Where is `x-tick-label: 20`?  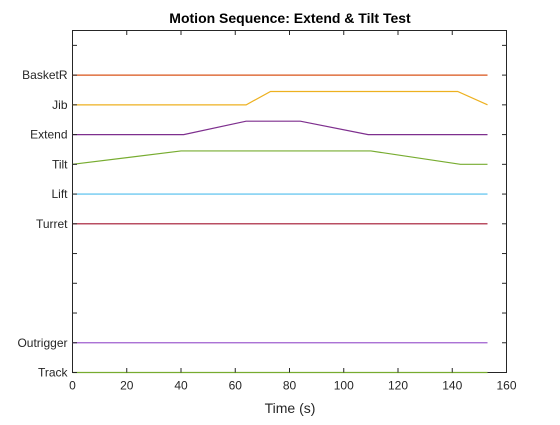
x-tick-label: 20 is located at coordinates (127, 386).